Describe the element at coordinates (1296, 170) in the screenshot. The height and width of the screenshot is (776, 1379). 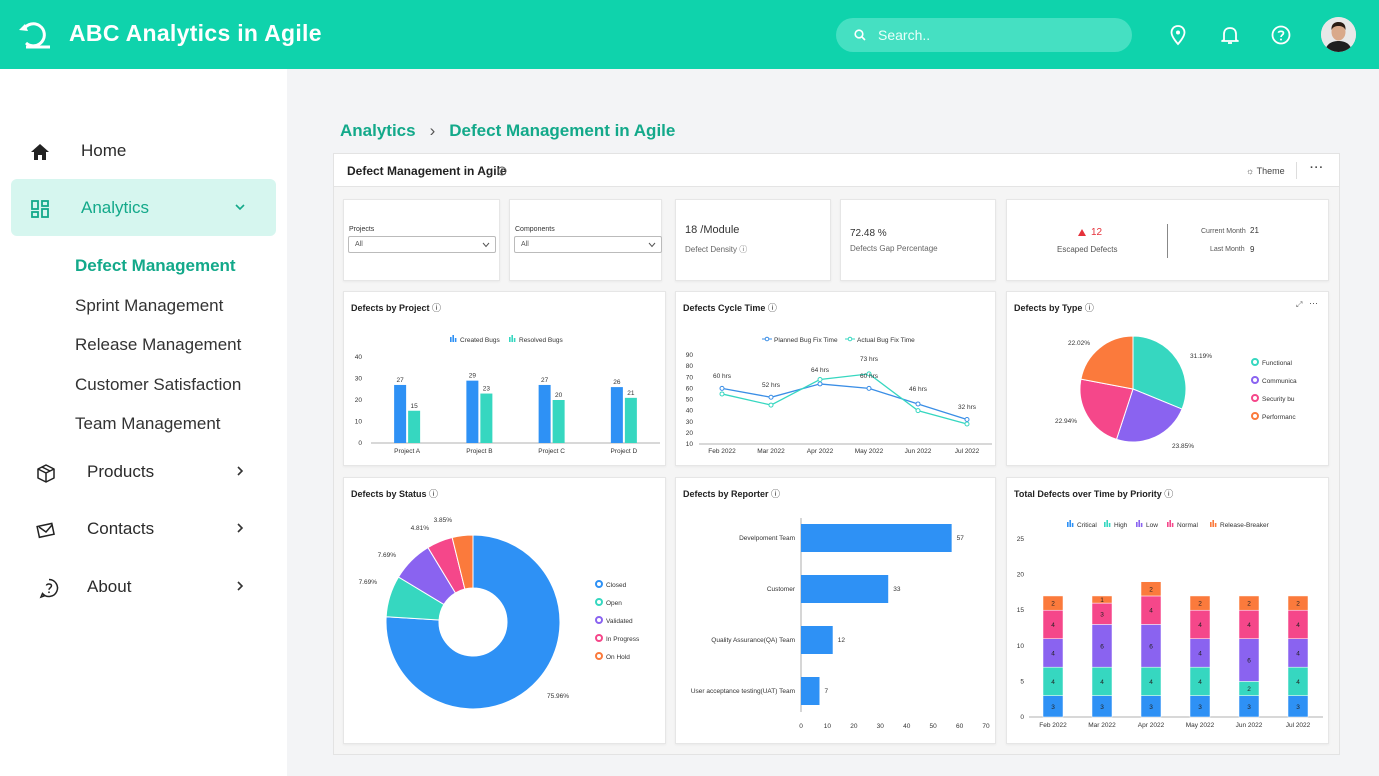
I see `header-divider` at that location.